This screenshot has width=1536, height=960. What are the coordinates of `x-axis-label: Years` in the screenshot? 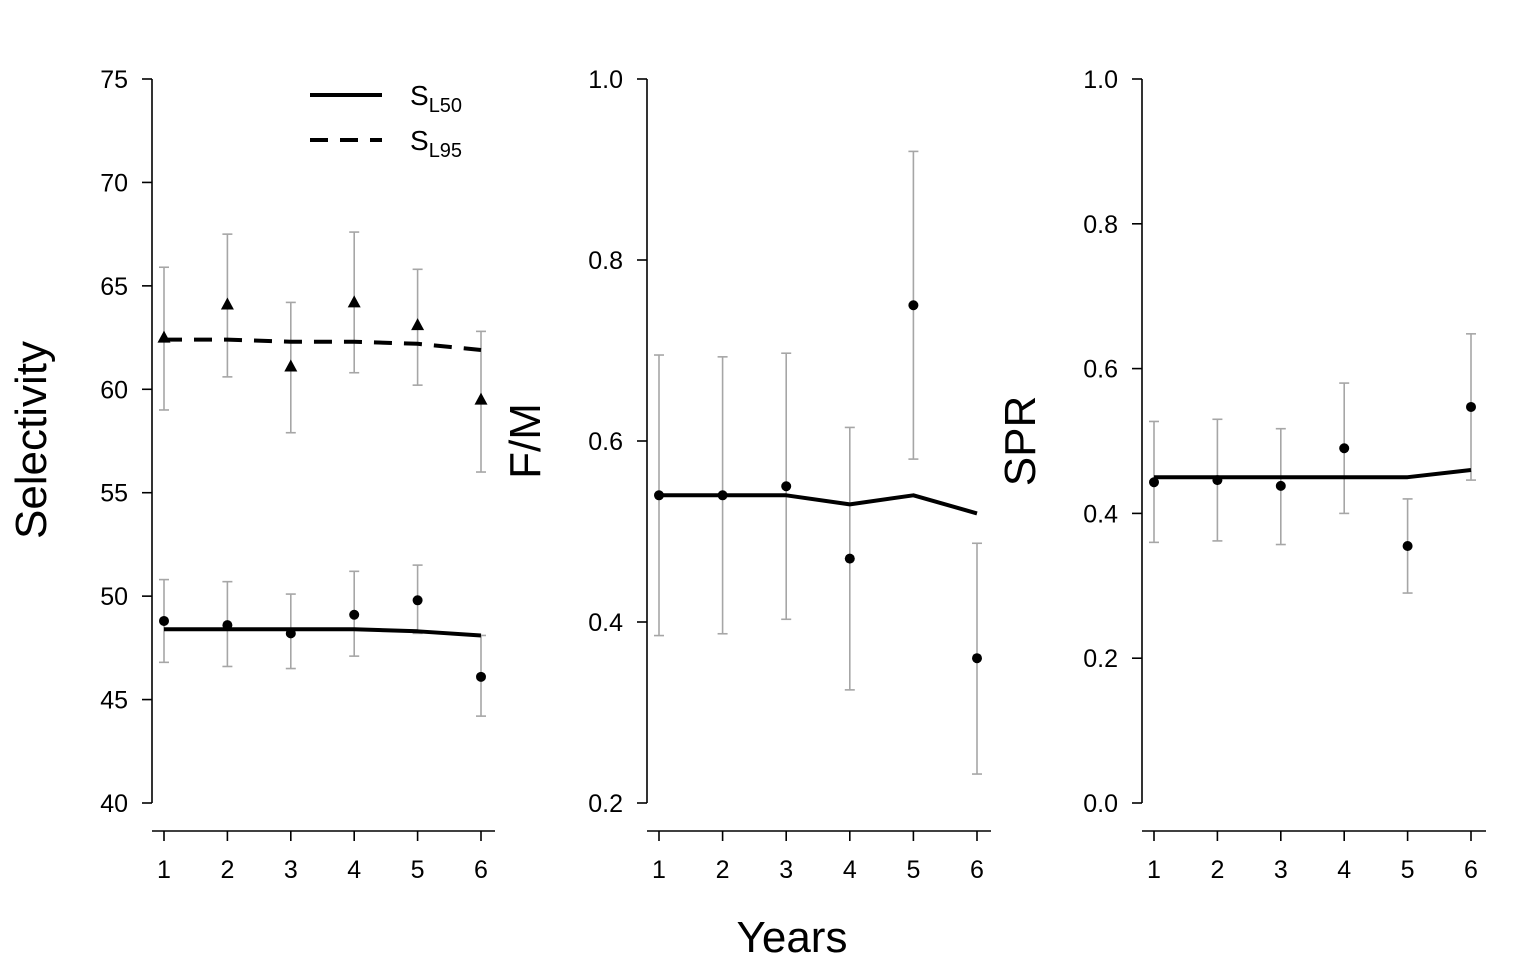 It's located at (792, 936).